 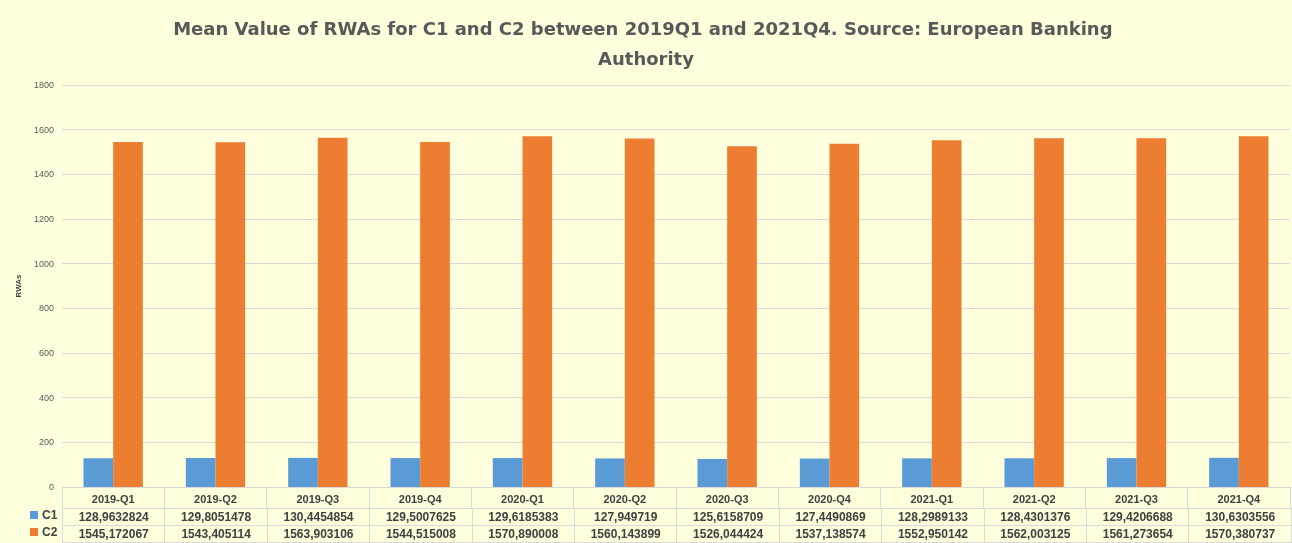 What do you see at coordinates (421, 517) in the screenshot?
I see `data-label: 129,5007625` at bounding box center [421, 517].